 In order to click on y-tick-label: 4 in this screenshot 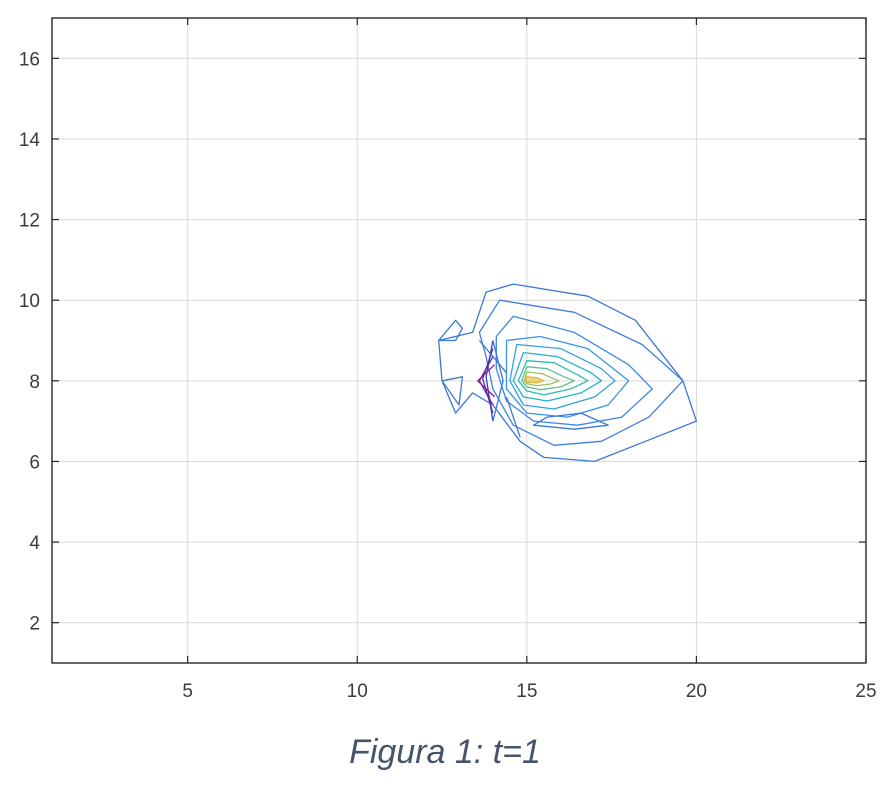, I will do `click(34, 543)`.